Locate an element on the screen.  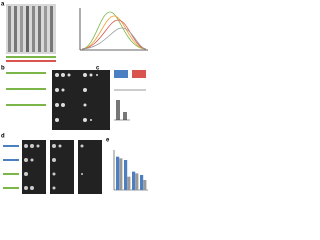
panel-label: d is located at coordinates (3, 137).